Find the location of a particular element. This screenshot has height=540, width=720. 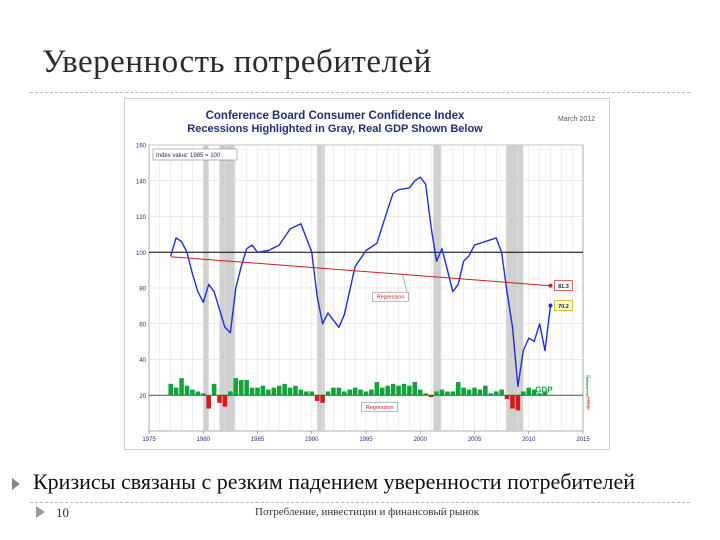

index-note-box is located at coordinates (195, 154).